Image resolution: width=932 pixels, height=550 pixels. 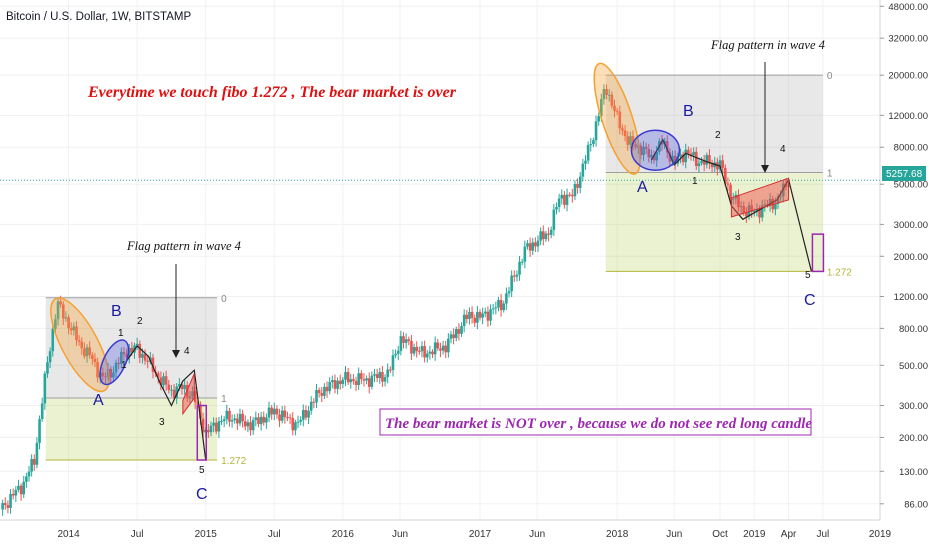 I want to click on x-tick-label: Jul, so click(x=137, y=534).